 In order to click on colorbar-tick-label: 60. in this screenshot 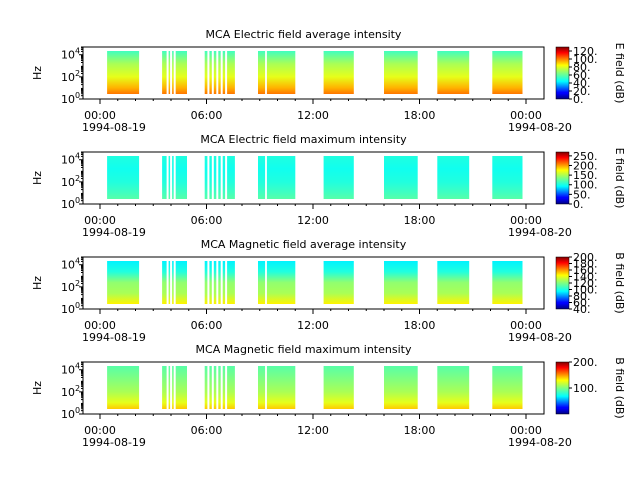, I will do `click(582, 303)`.